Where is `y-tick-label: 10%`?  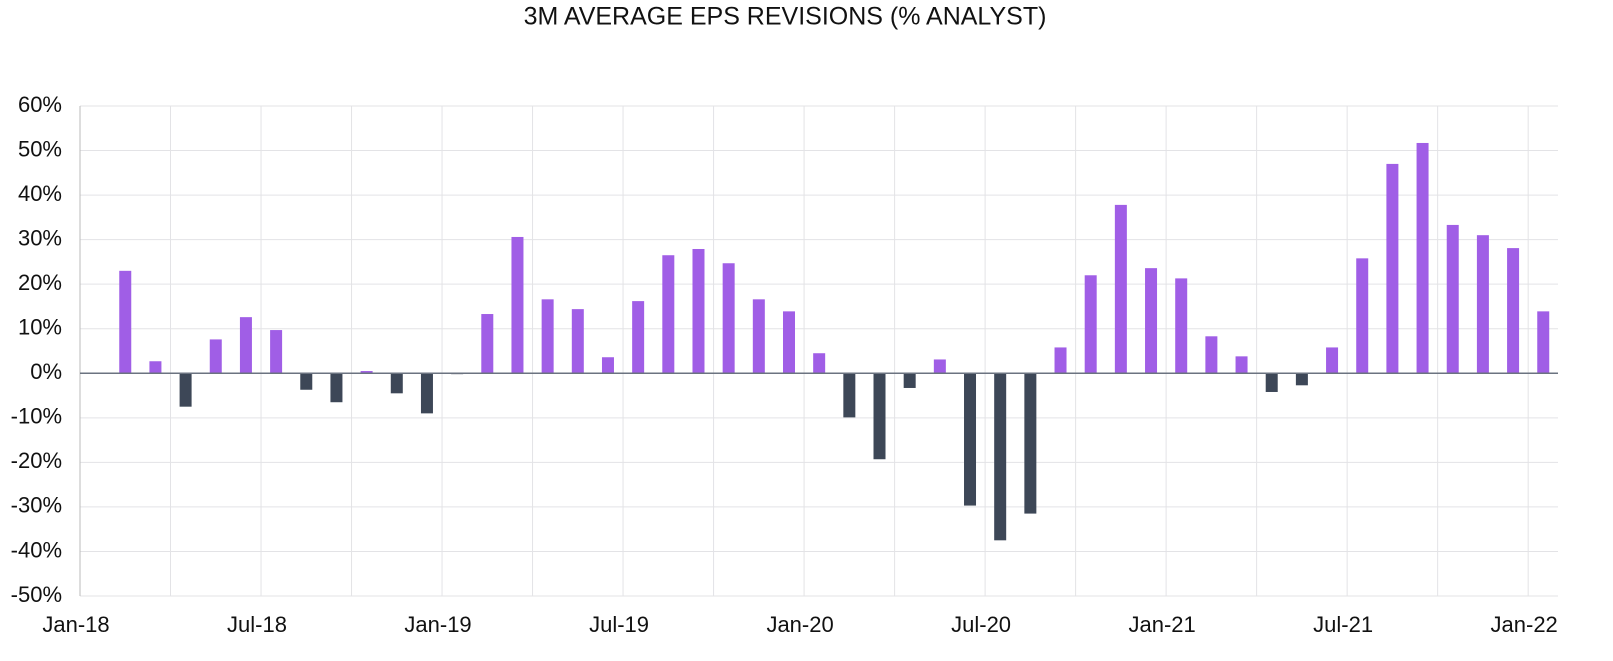 y-tick-label: 10% is located at coordinates (40, 327).